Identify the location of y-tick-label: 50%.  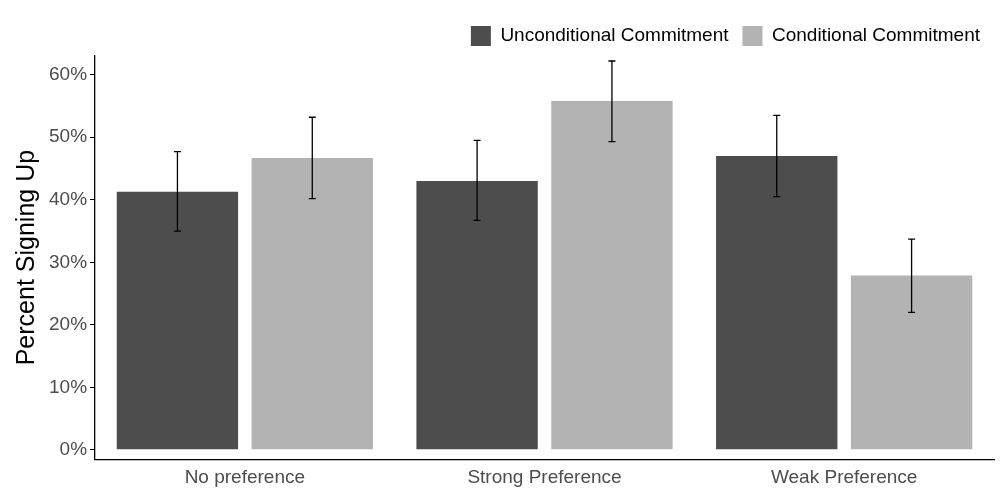
(68, 136).